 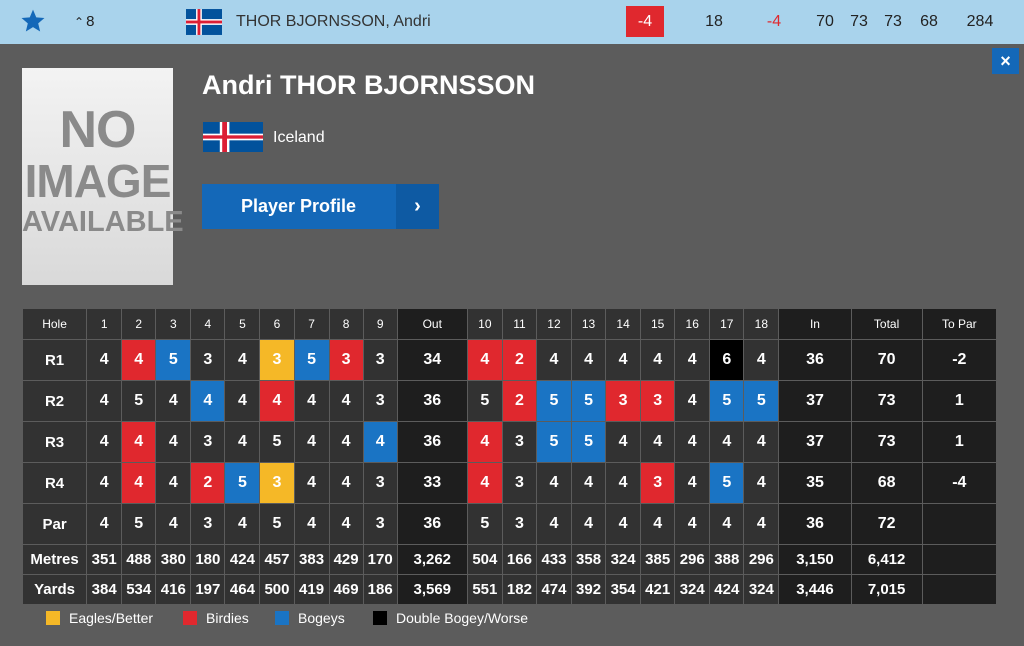 I want to click on out-total: 36, so click(x=432, y=401).